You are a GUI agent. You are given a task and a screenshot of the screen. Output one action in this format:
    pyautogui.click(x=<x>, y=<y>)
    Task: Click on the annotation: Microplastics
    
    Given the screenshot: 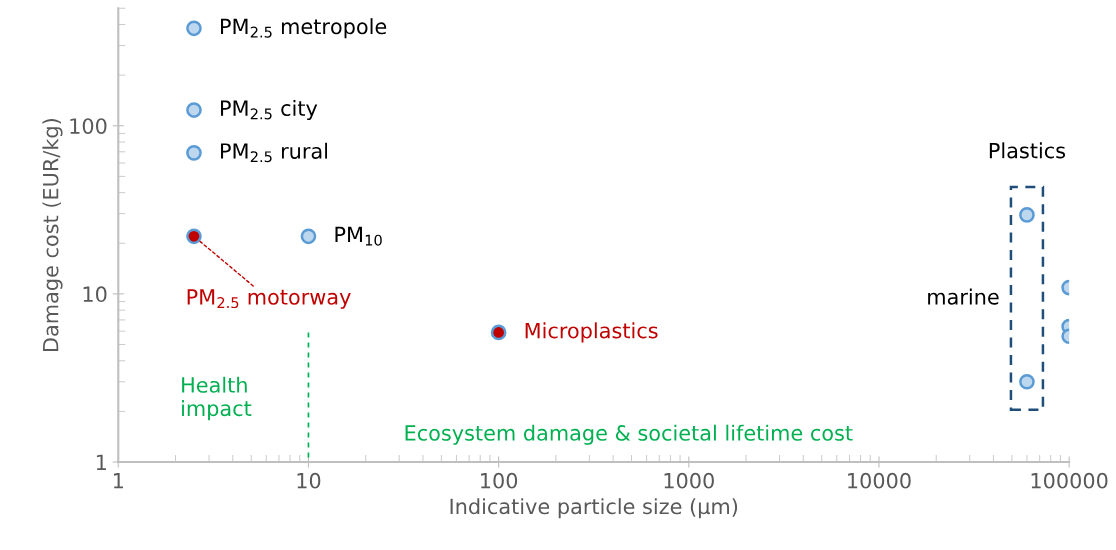 What is the action you would take?
    pyautogui.click(x=591, y=332)
    